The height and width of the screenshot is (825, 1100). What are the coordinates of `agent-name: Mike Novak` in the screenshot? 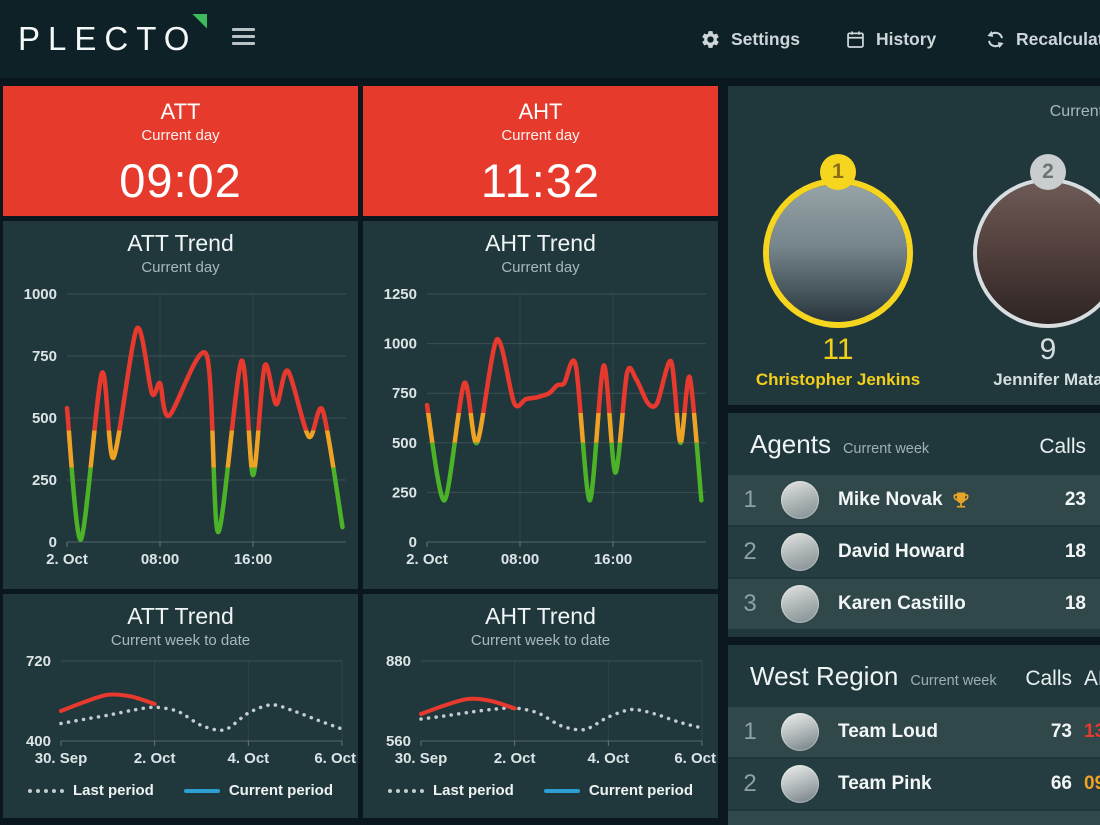 It's located at (919, 500).